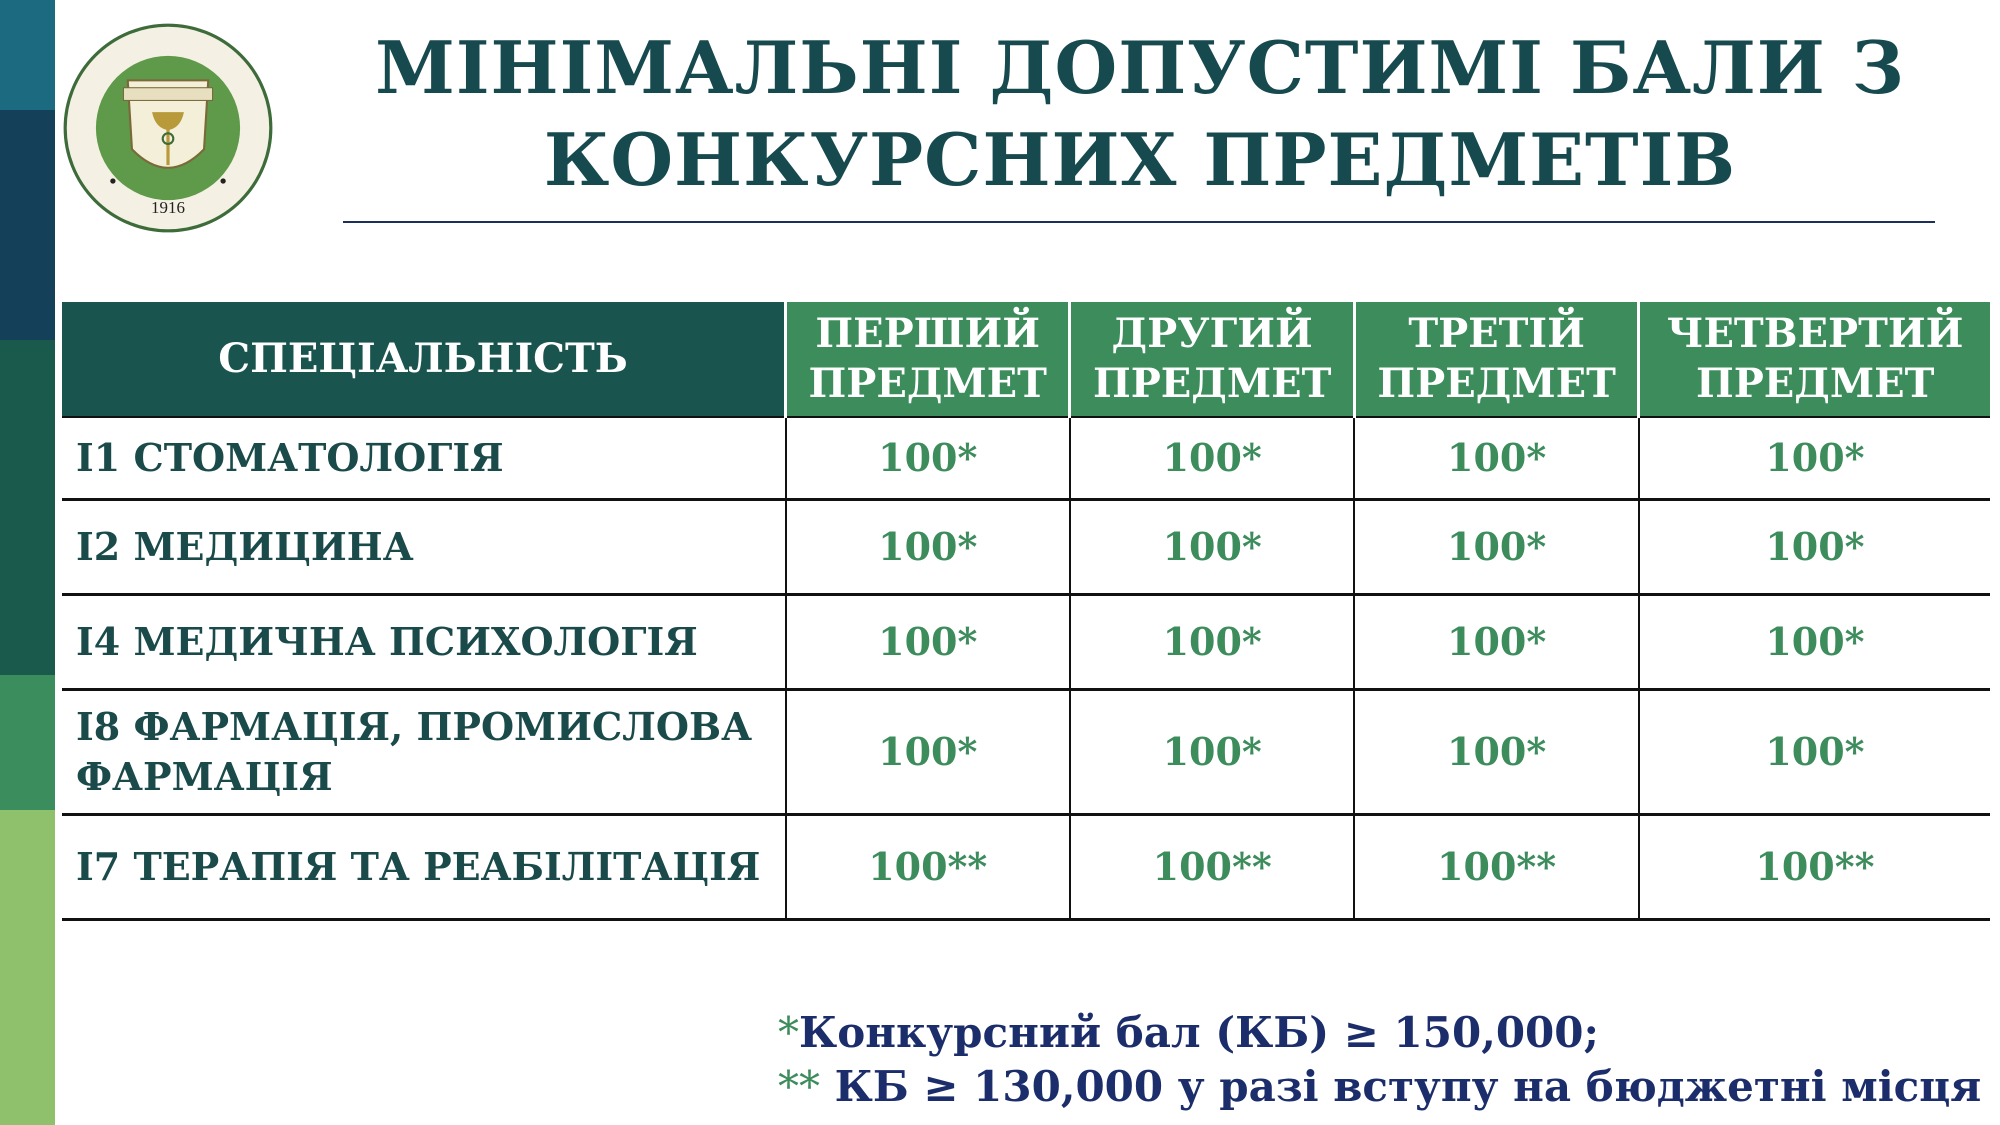 This screenshot has height=1125, width=2000. What do you see at coordinates (1497, 359) in the screenshot?
I see `header-subject-3: ТРЕТІЙ ПРЕДМЕТ` at bounding box center [1497, 359].